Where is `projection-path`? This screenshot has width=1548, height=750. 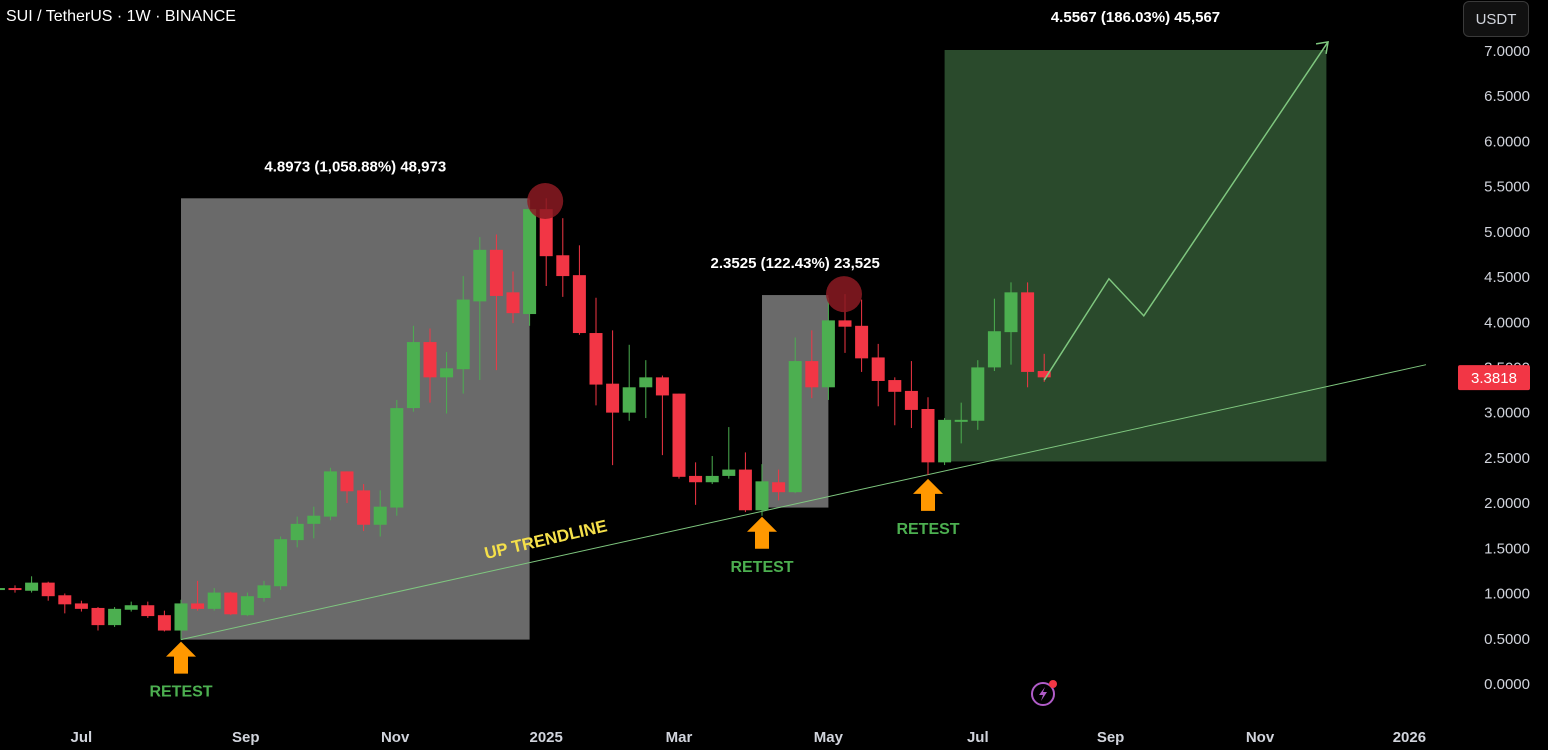 projection-path is located at coordinates (1186, 211).